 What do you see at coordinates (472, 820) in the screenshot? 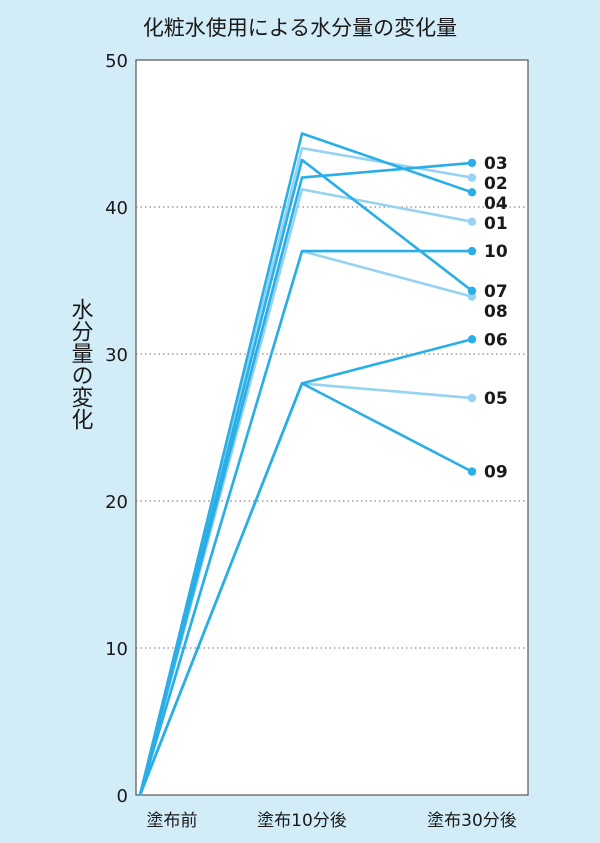
I see `x-tick-label: 塗布30分後` at bounding box center [472, 820].